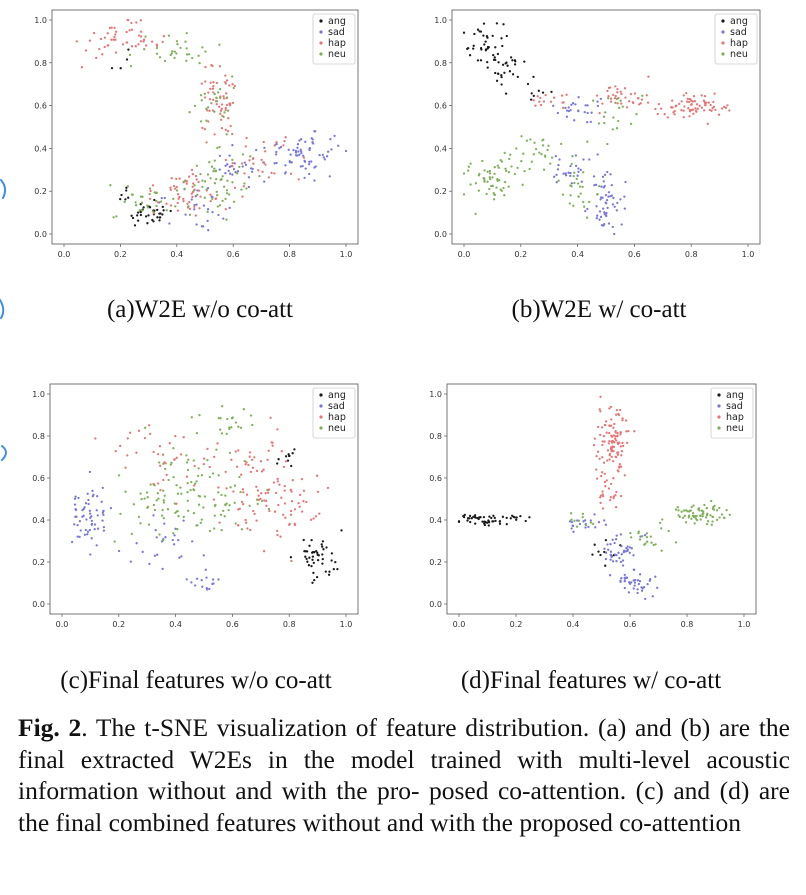 Image resolution: width=806 pixels, height=895 pixels. What do you see at coordinates (601, 499) in the screenshot?
I see `axes-frame` at bounding box center [601, 499].